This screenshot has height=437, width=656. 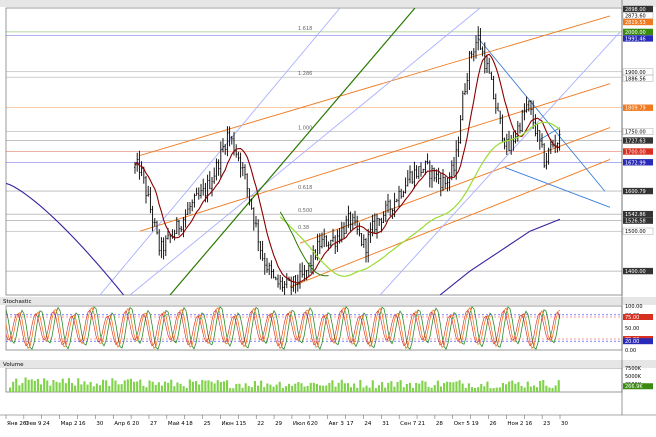 What do you see at coordinates (337, 424) in the screenshot?
I see `time-tick-label-18: Авг 3` at bounding box center [337, 424].